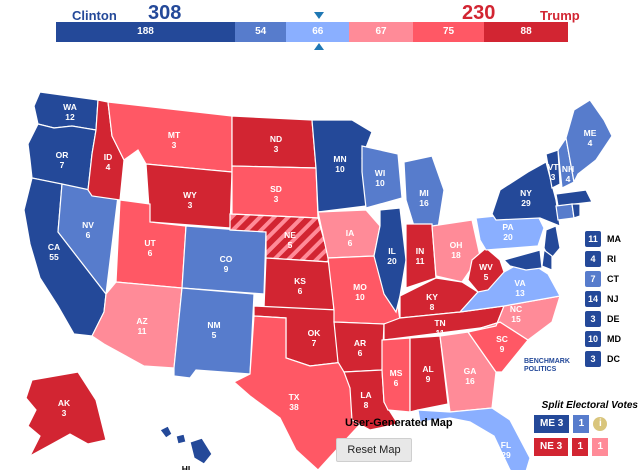 Image resolution: width=640 pixels, height=470 pixels. Describe the element at coordinates (574, 198) in the screenshot. I see `state-ma` at that location.